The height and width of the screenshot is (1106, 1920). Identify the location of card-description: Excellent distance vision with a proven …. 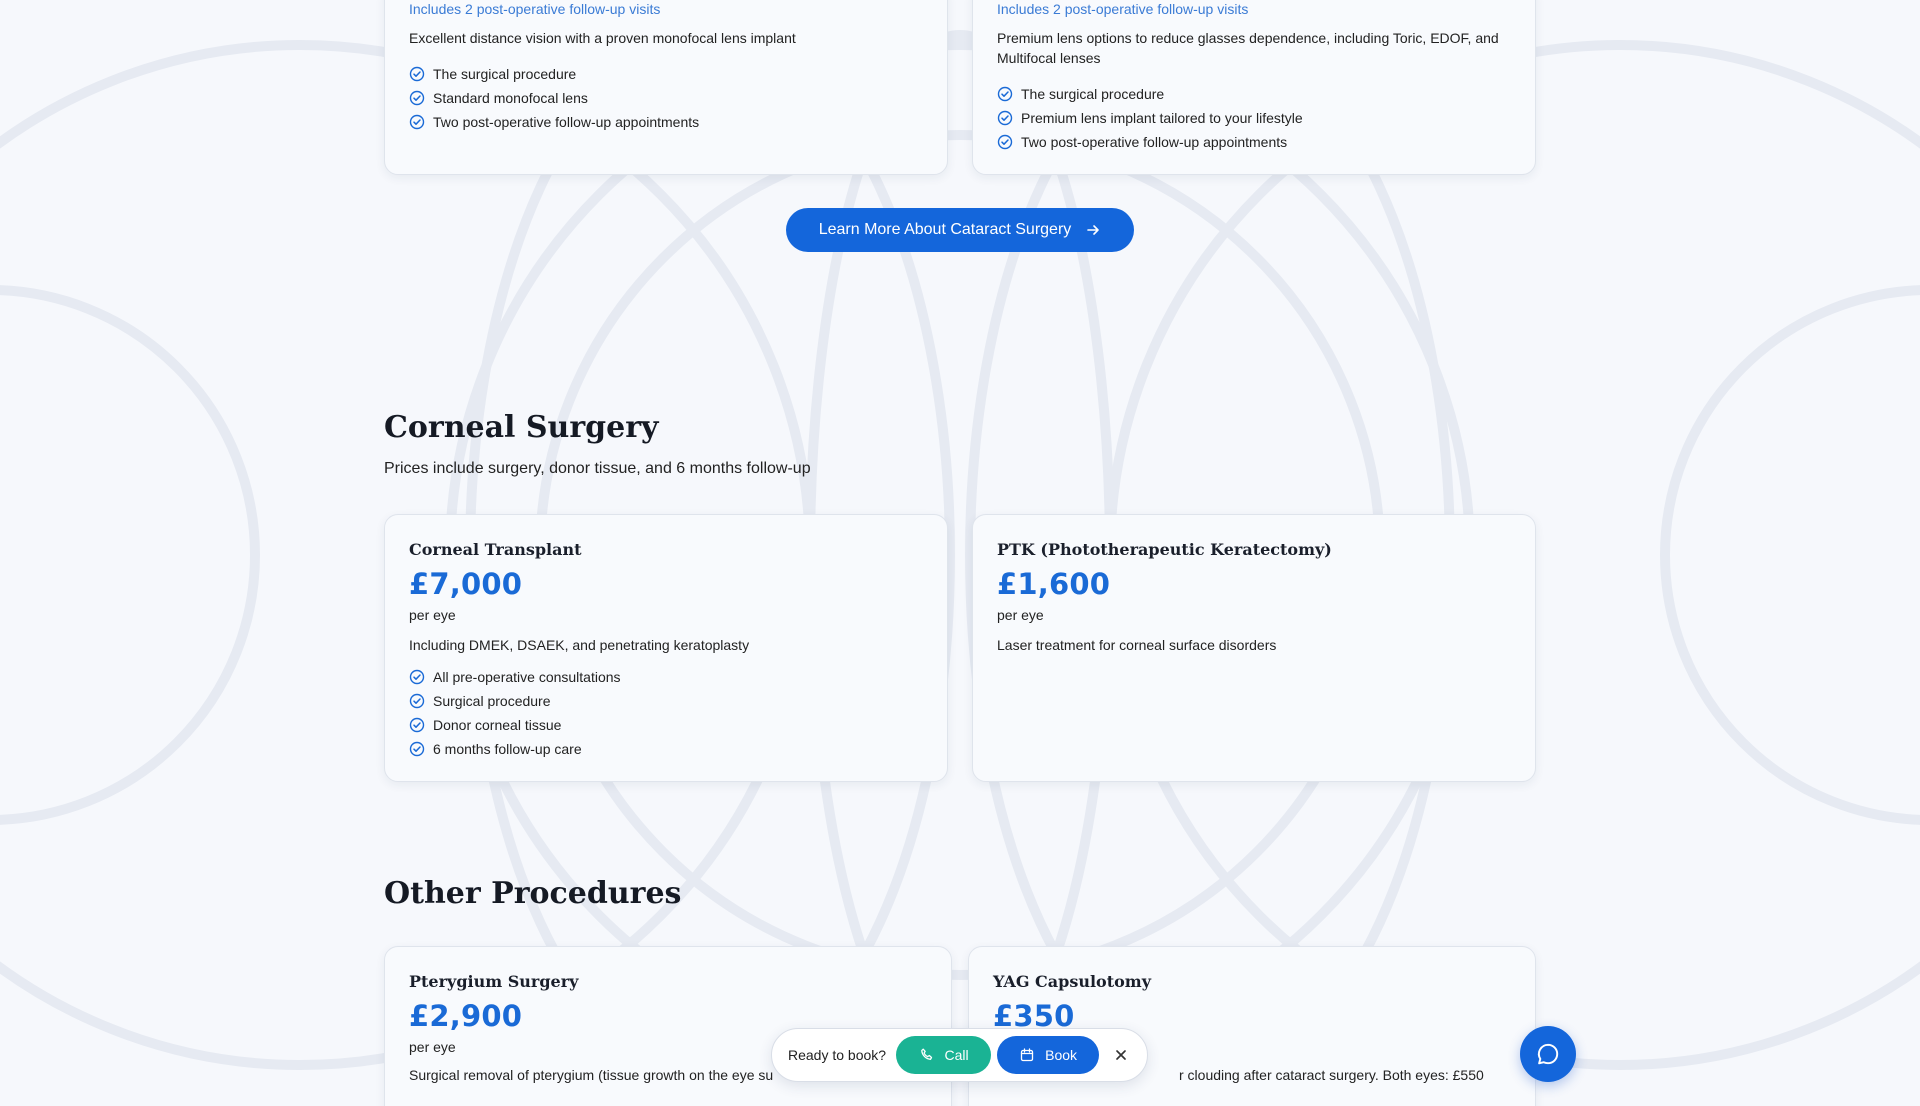
(602, 38).